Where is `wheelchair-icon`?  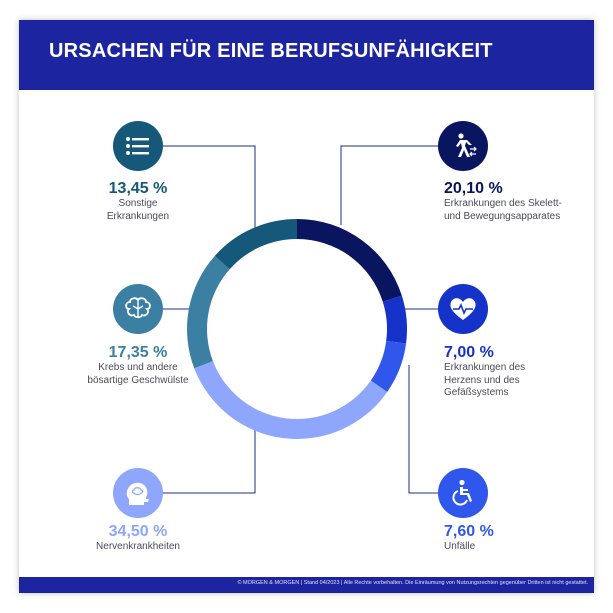
wheelchair-icon is located at coordinates (463, 493).